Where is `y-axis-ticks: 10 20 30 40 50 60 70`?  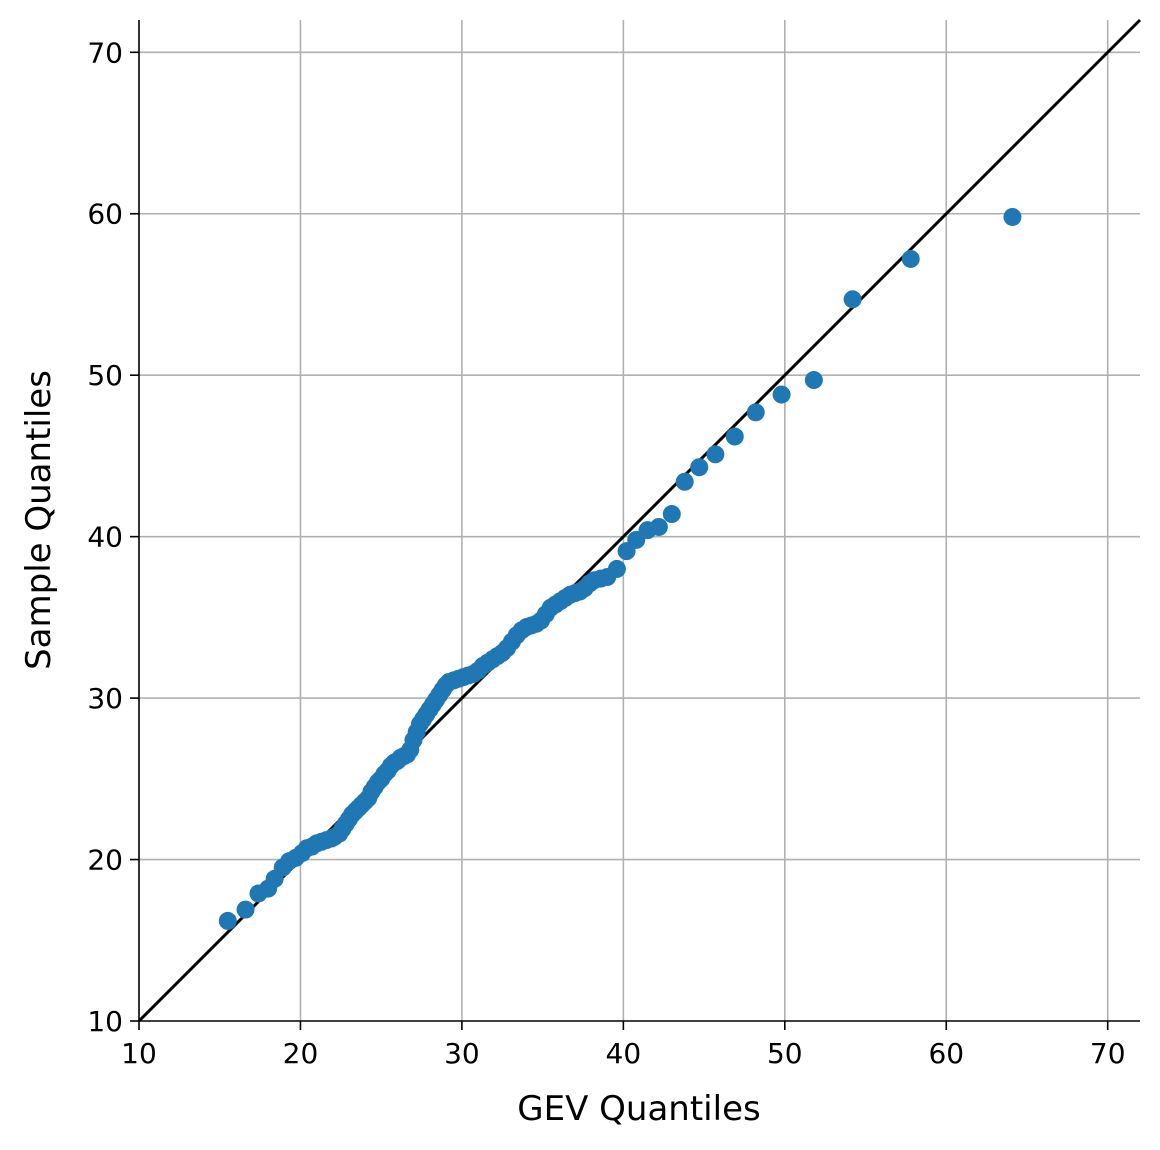
y-axis-ticks: 10 20 30 40 50 60 70 is located at coordinates (113, 537).